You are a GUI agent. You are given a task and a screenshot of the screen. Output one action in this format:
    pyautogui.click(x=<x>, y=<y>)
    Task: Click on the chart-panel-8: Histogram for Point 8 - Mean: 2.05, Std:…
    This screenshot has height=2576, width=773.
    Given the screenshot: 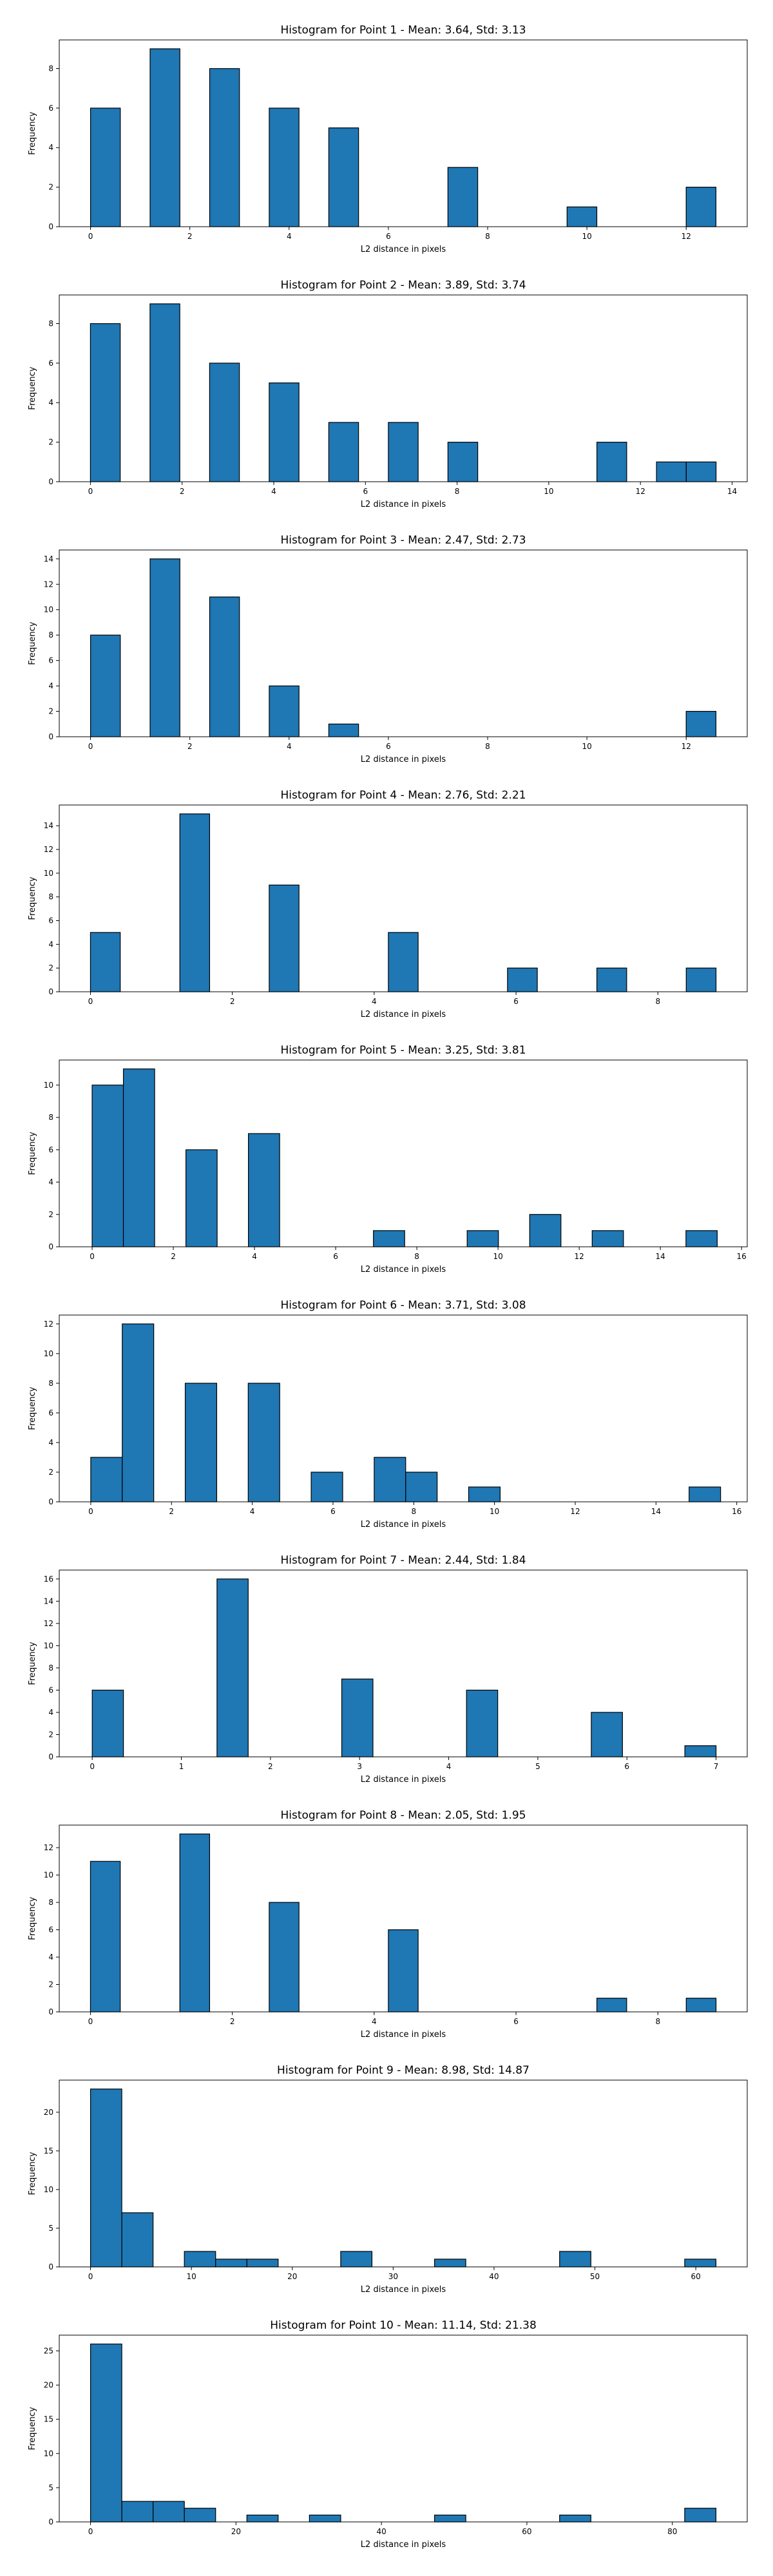 What is the action you would take?
    pyautogui.click(x=388, y=1925)
    